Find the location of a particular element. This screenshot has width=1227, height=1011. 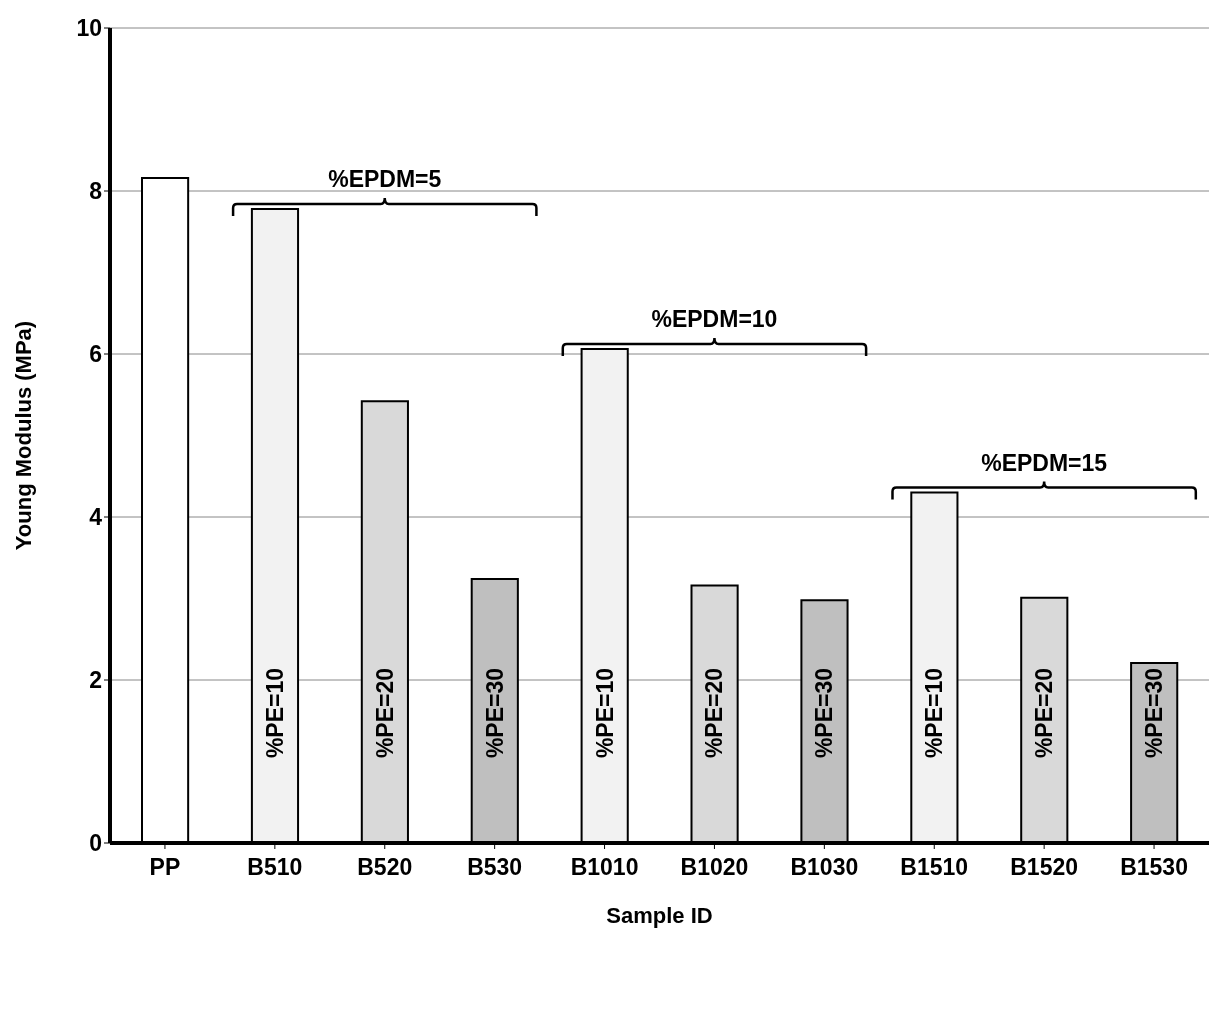

x-axis-title: Sample ID is located at coordinates (659, 915).